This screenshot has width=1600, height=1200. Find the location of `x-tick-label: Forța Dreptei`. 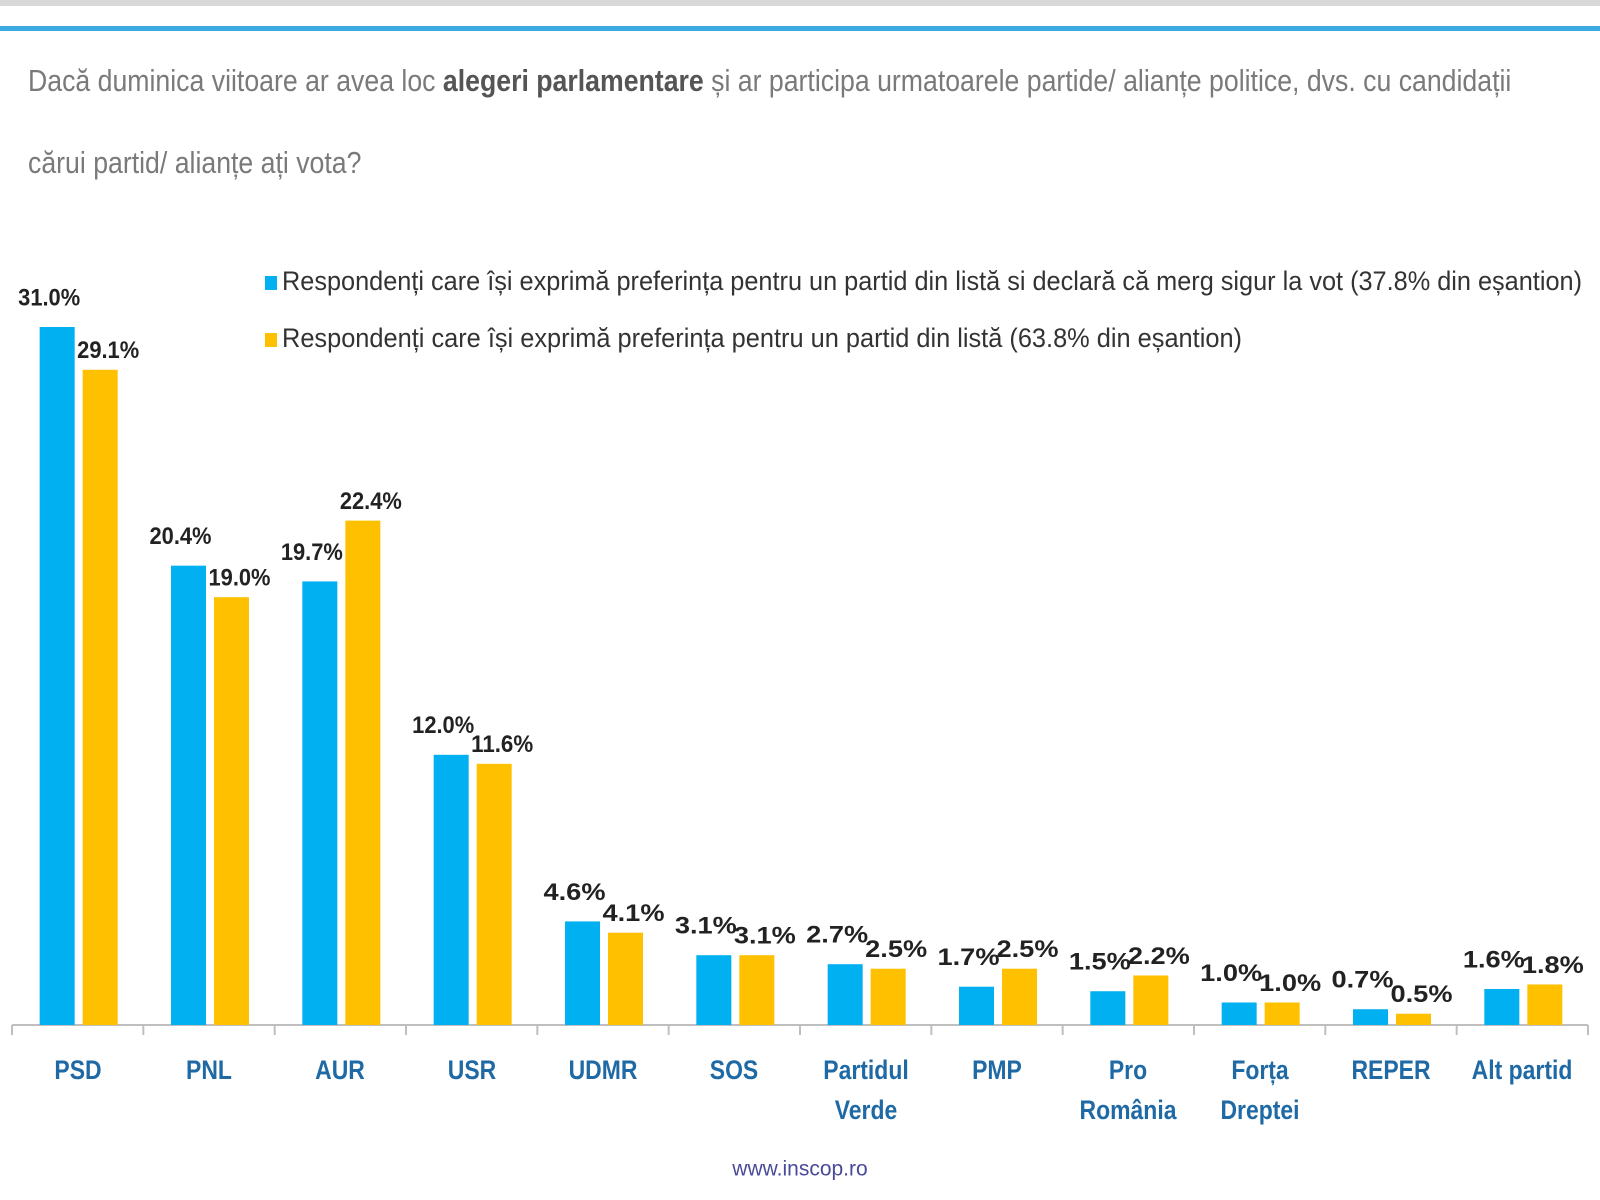

x-tick-label: Forța Dreptei is located at coordinates (1260, 1090).